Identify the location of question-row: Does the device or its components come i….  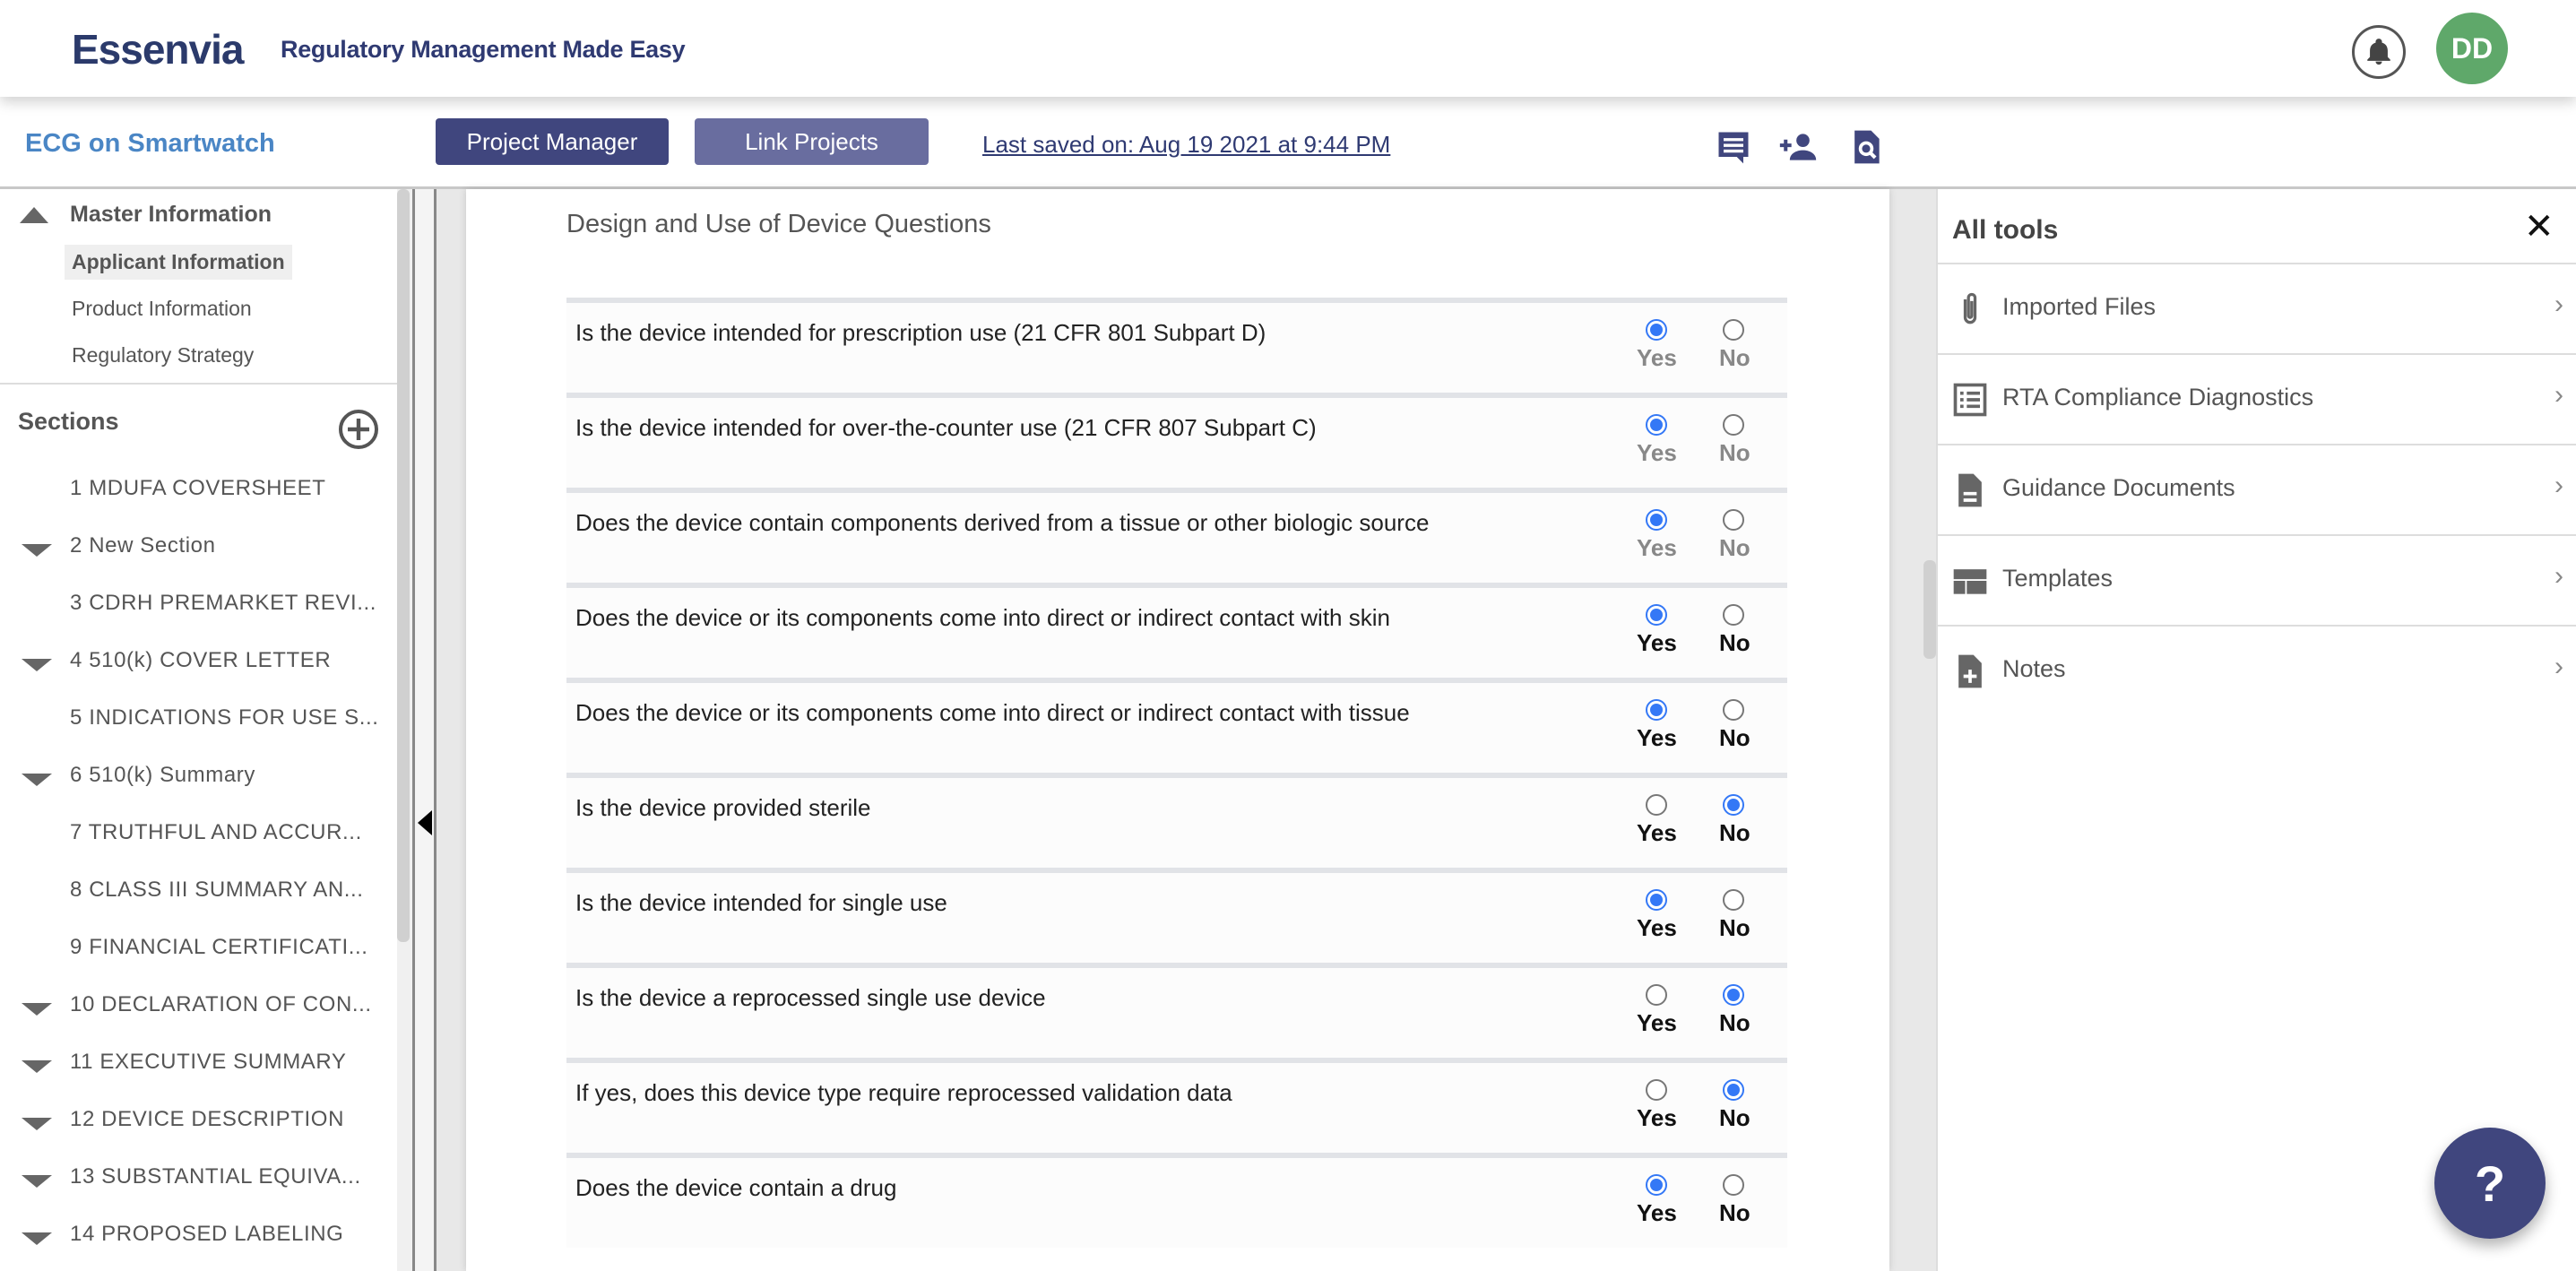
(1176, 726).